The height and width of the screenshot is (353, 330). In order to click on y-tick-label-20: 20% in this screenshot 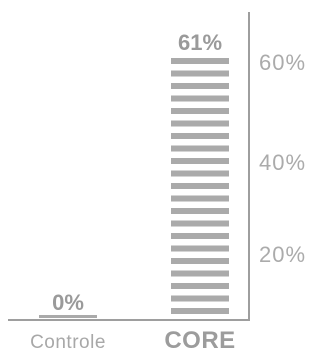, I will do `click(282, 254)`.